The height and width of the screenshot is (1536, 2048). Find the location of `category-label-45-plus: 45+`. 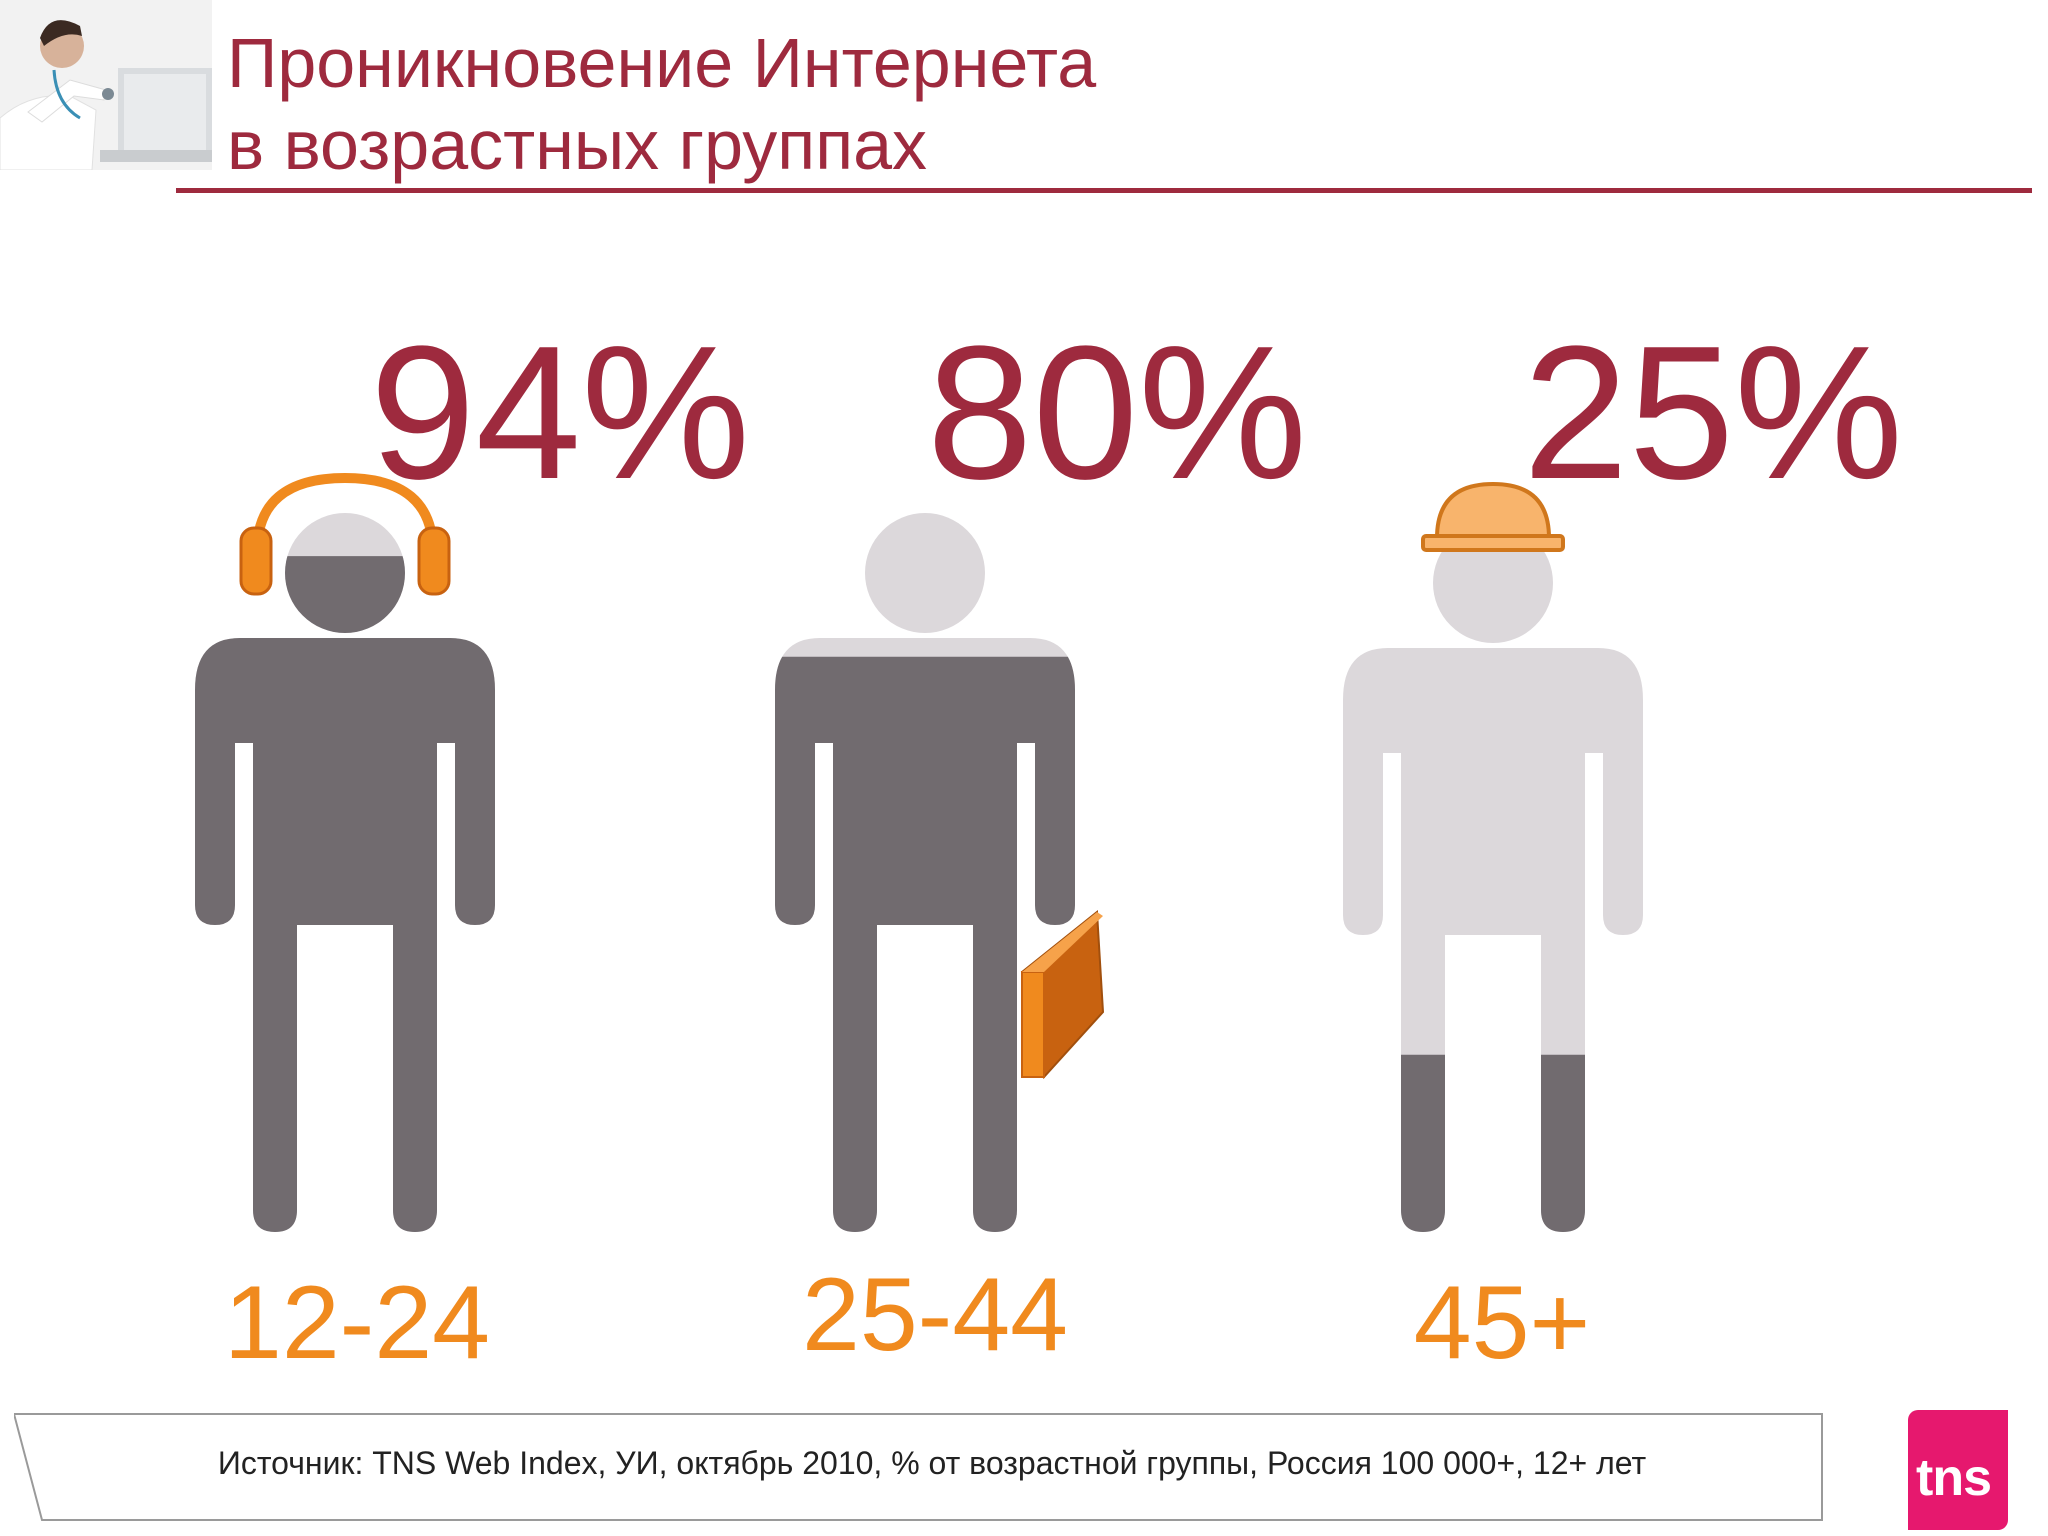

category-label-45-plus: 45+ is located at coordinates (1502, 1322).